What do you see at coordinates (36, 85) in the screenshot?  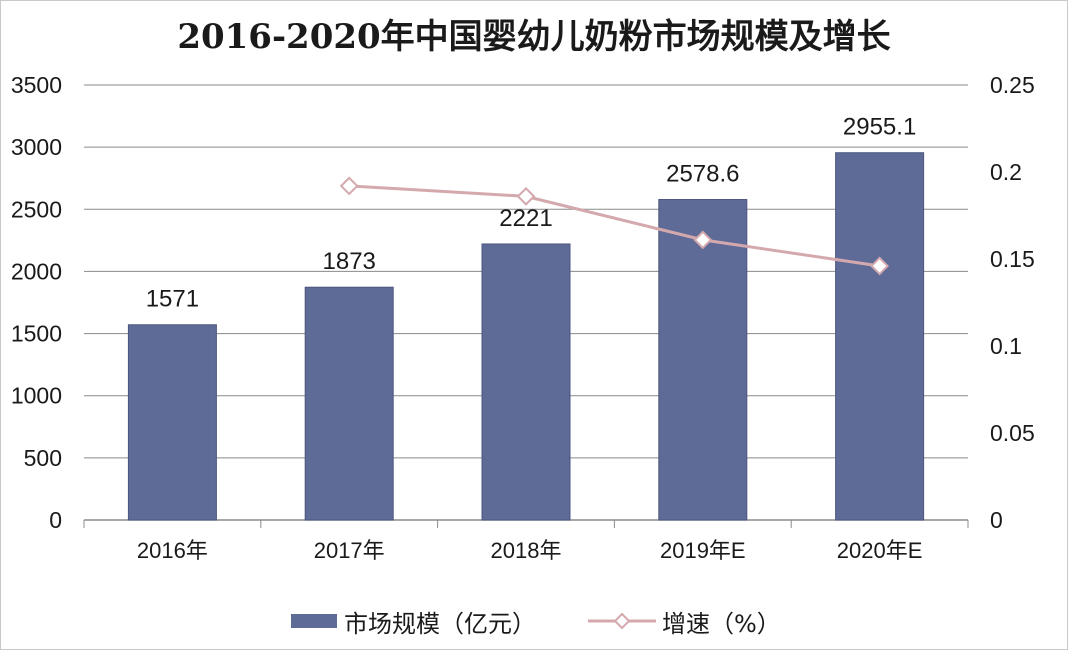 I see `y-left-tick-label: 3500` at bounding box center [36, 85].